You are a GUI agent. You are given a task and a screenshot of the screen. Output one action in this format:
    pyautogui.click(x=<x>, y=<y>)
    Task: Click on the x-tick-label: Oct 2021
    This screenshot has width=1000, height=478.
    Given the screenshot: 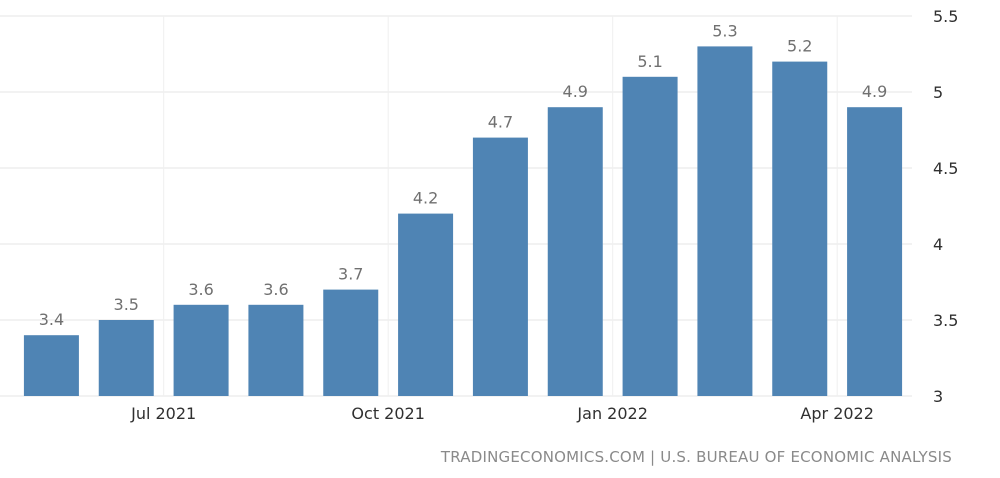 What is the action you would take?
    pyautogui.click(x=387, y=413)
    